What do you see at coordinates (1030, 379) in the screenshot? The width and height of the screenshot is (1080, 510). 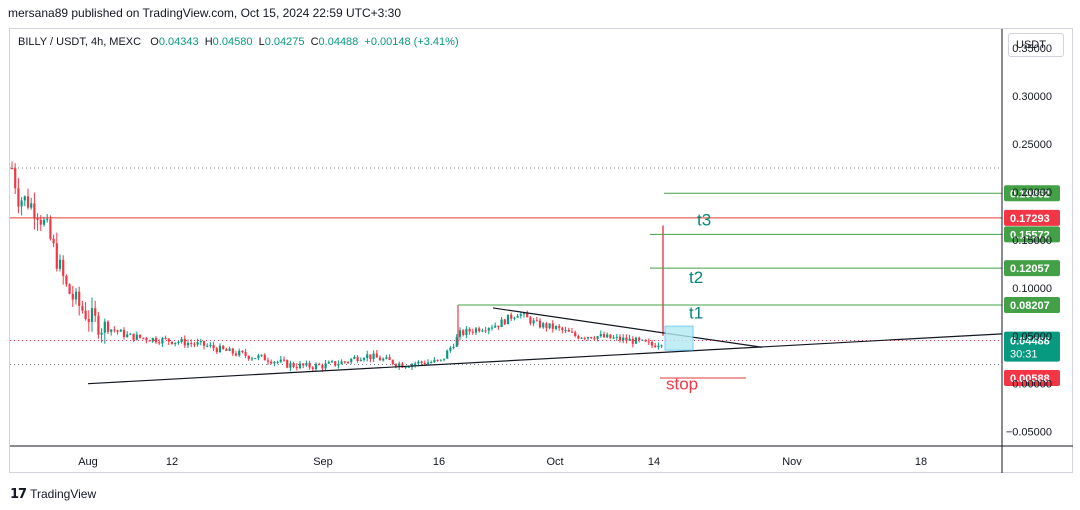 I see `price-label-text: 0.00588` at bounding box center [1030, 379].